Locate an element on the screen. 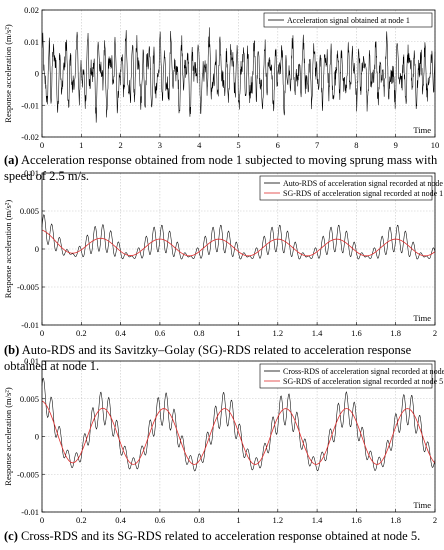 The image size is (444, 550). x-tick-label: 10 is located at coordinates (435, 145).